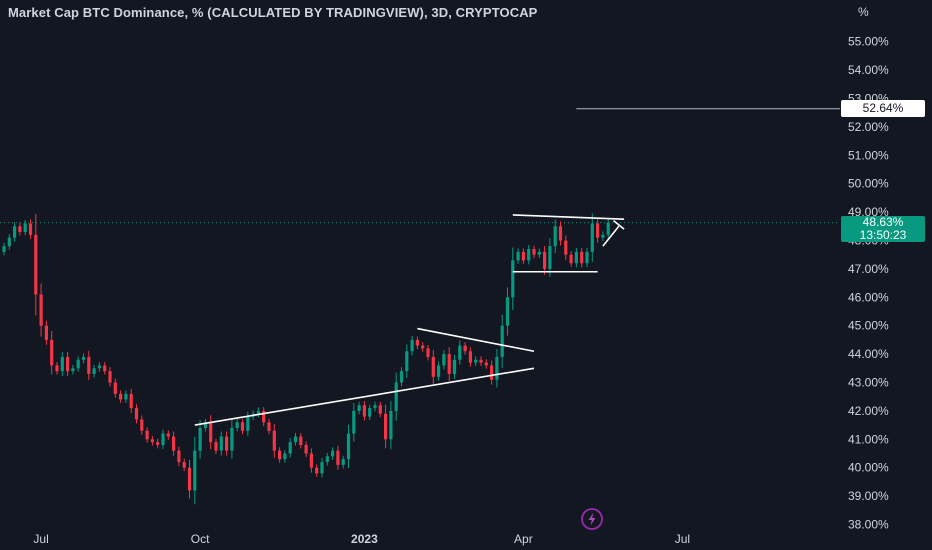  Describe the element at coordinates (868, 212) in the screenshot. I see `price-tick-label: 49.00%` at that location.